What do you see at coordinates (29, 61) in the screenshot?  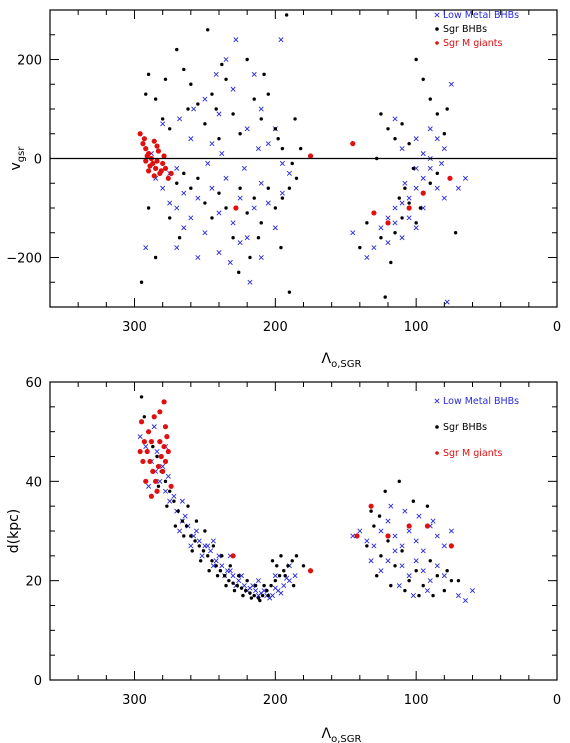 I see `y-tick-label: 200` at bounding box center [29, 61].